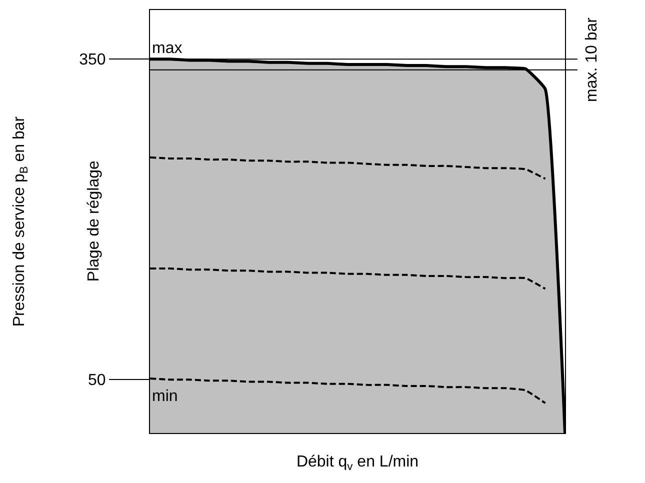  I want to click on text: Plage de réglage, so click(94, 221).